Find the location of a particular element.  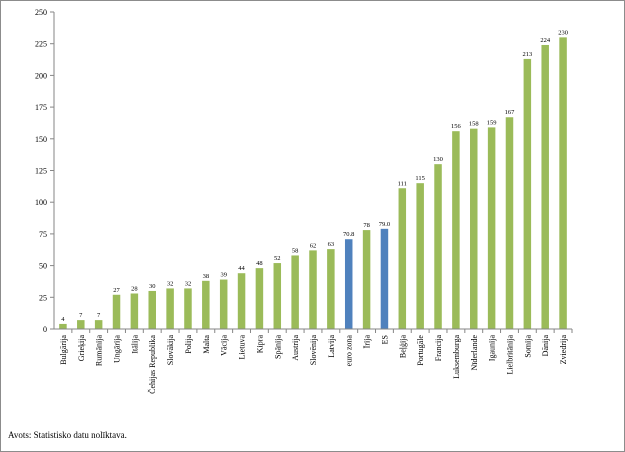

y-tick-label: 225 is located at coordinates (41, 44).